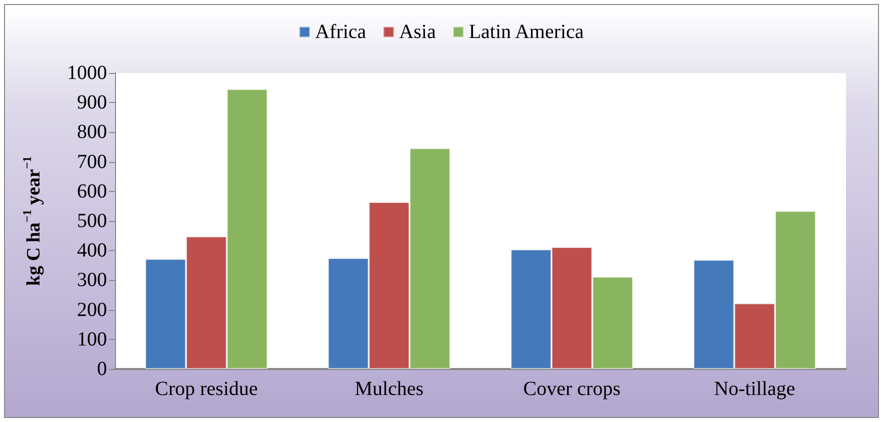  Describe the element at coordinates (755, 389) in the screenshot. I see `x-tick-label: No-tillage` at that location.